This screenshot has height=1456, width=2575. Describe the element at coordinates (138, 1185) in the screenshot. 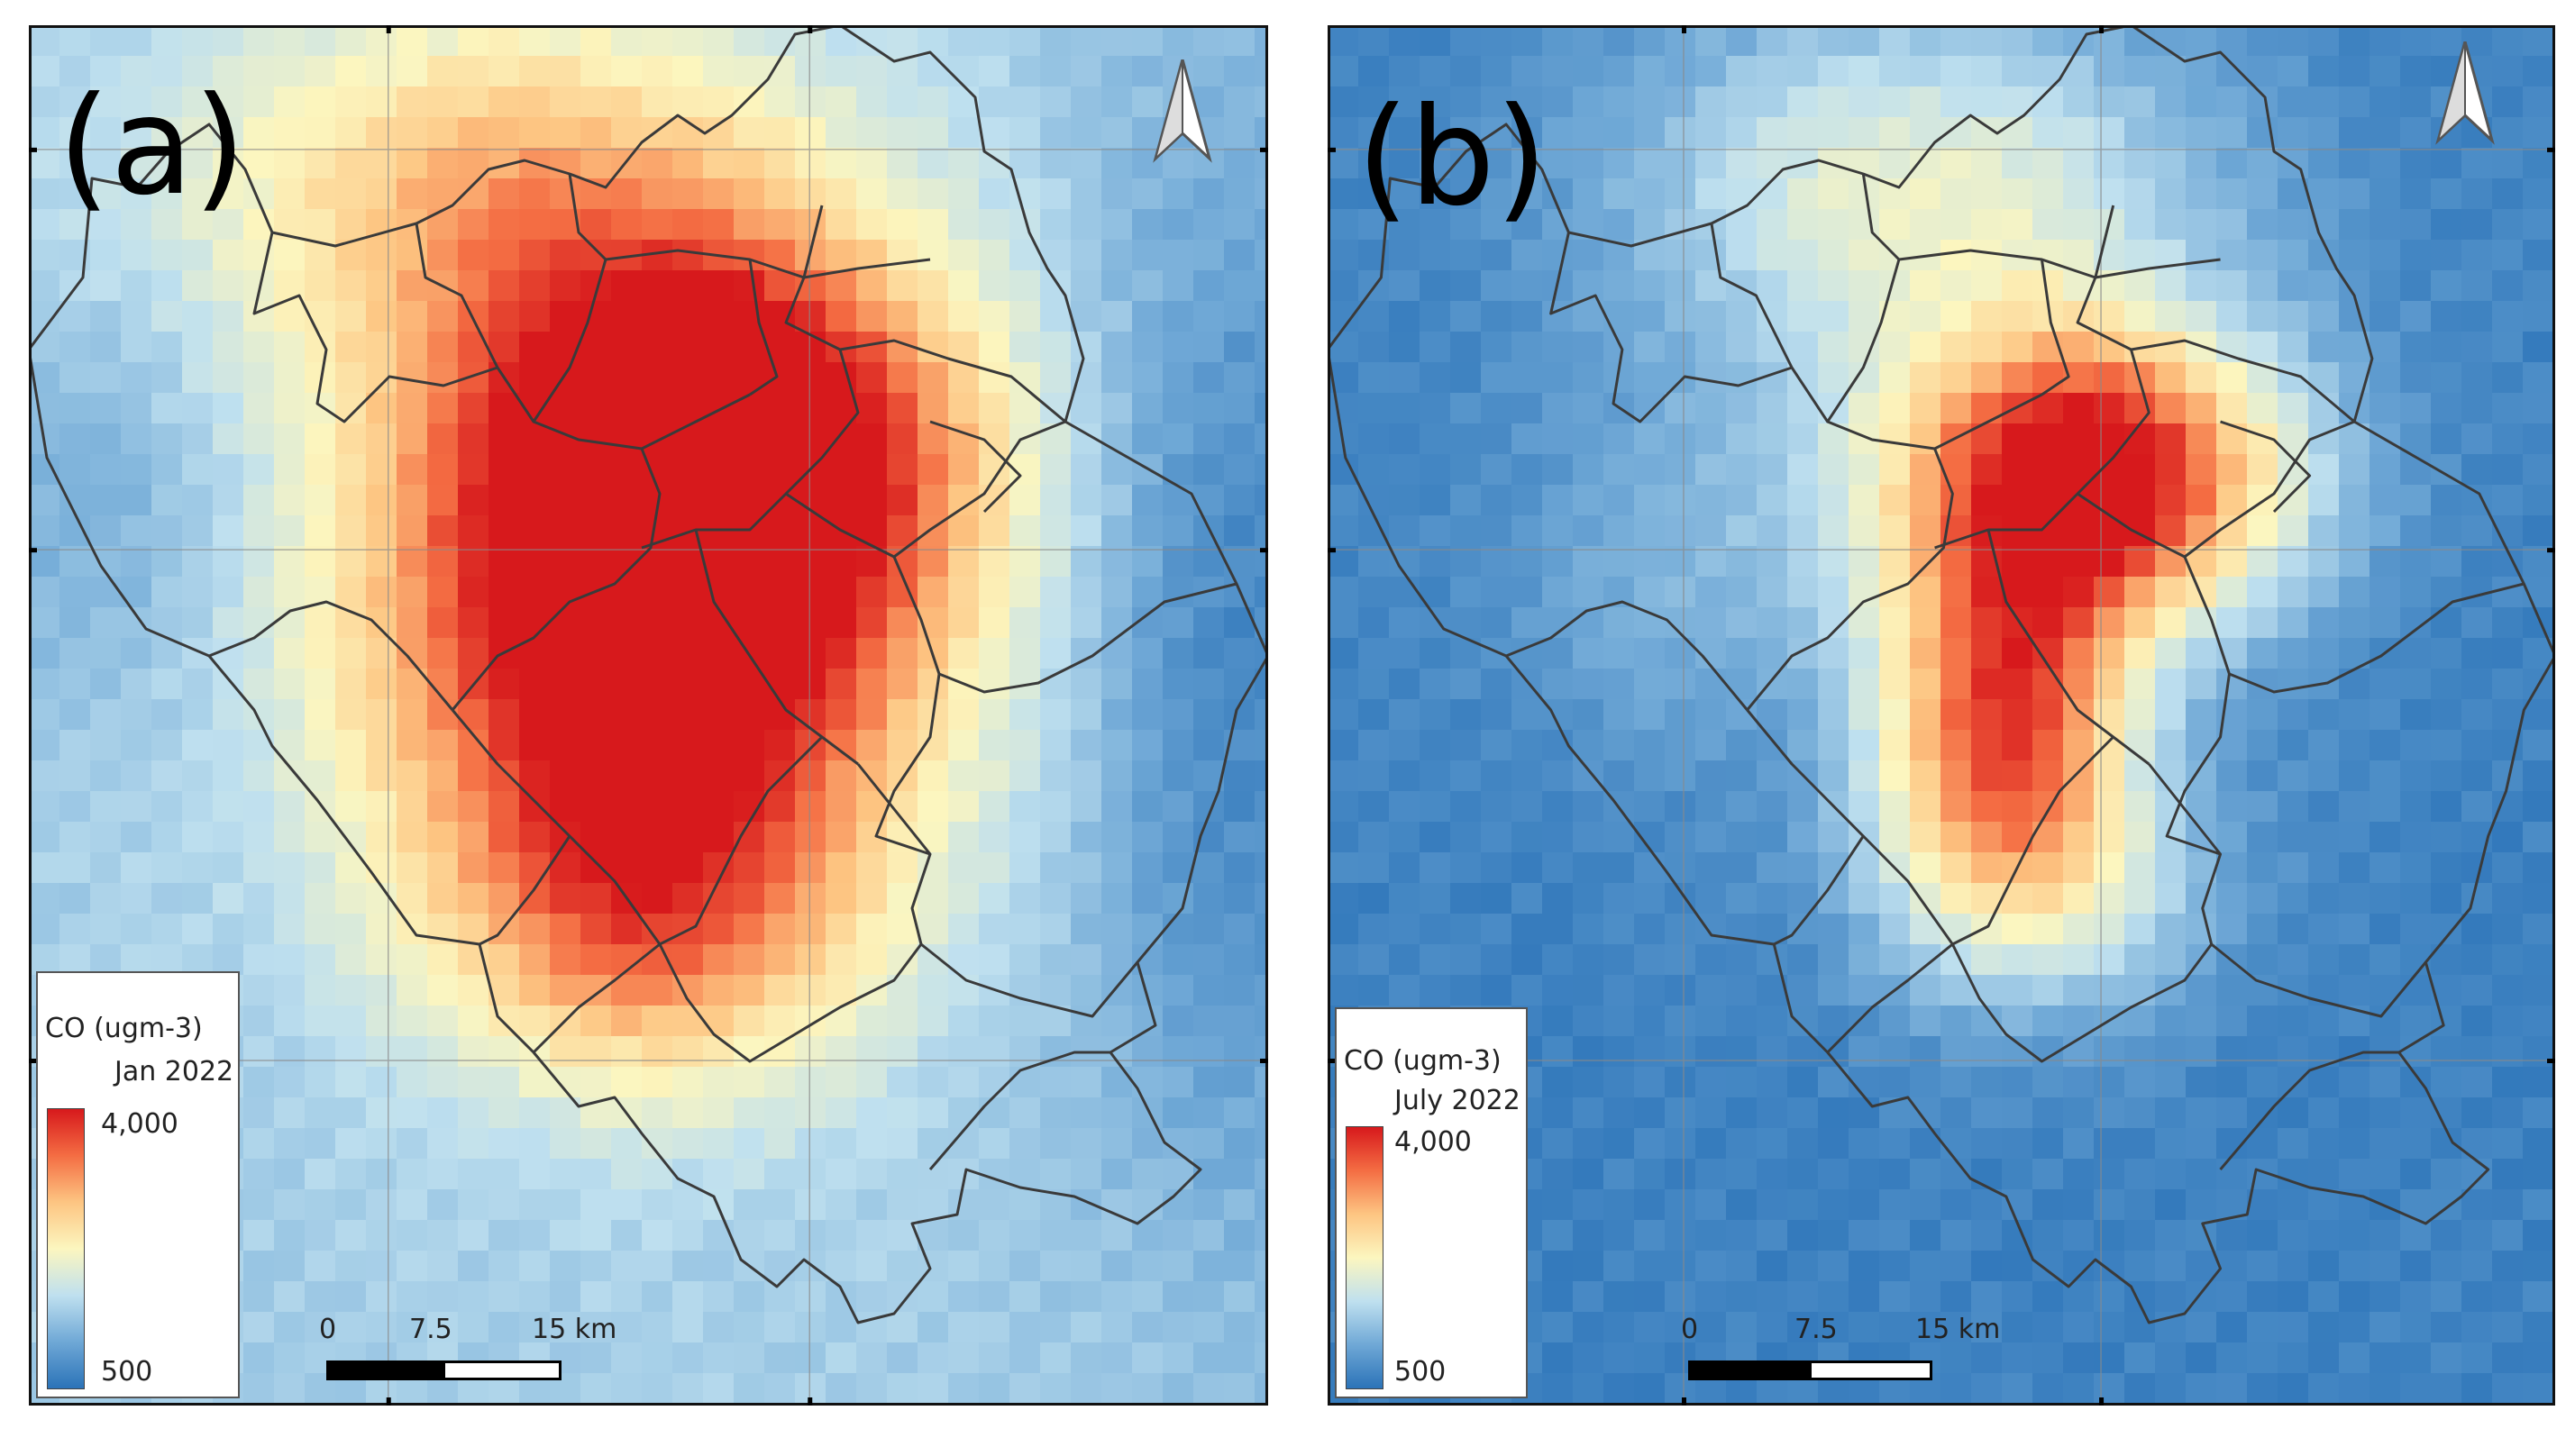

I see `legend-a: CO (ugm-3) Jan 2022 4,000 500` at that location.